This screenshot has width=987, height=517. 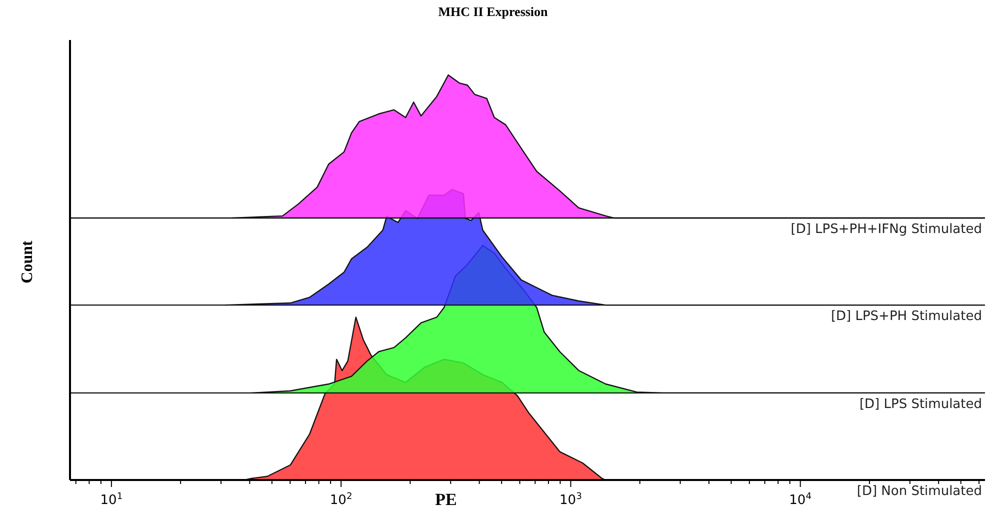 I want to click on series-label: [D] LPS Stimulated, so click(x=920, y=404).